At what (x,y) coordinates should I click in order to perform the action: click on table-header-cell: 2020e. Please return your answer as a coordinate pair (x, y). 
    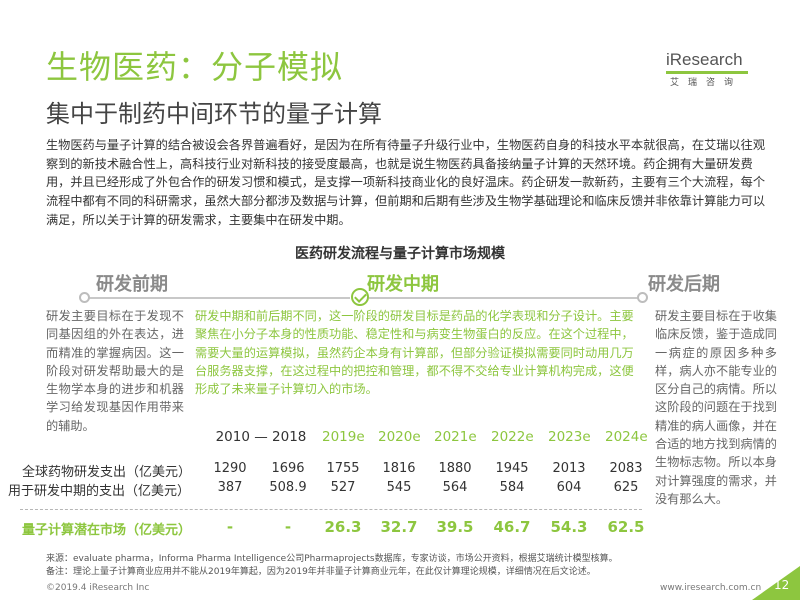
    Looking at the image, I should click on (399, 437).